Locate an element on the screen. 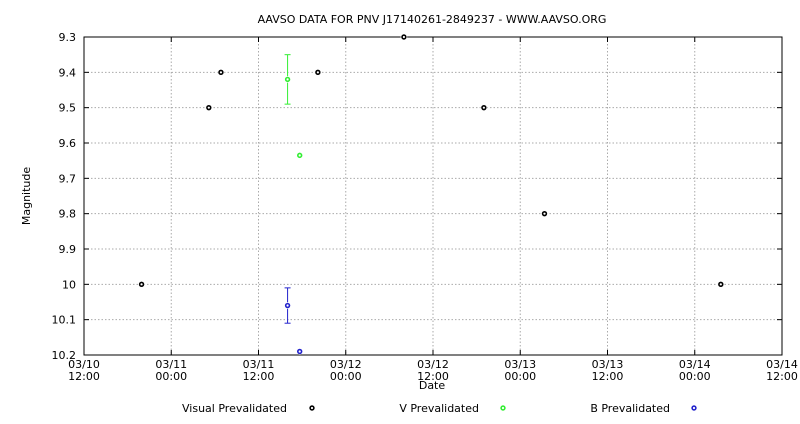  legend-label: V Prevalidated is located at coordinates (439, 408).